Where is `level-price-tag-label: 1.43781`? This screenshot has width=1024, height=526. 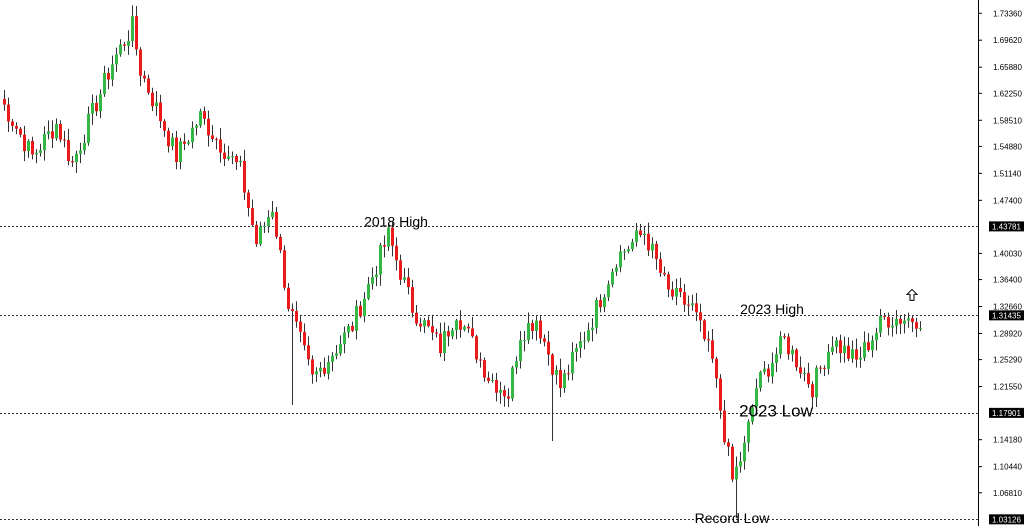 level-price-tag-label: 1.43781 is located at coordinates (1006, 226).